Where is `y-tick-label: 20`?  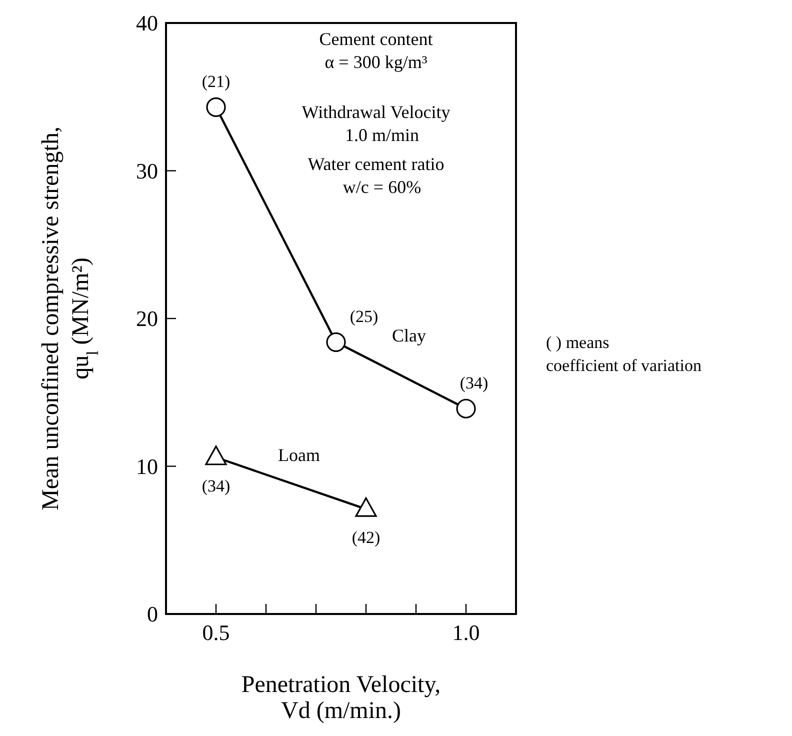
y-tick-label: 20 is located at coordinates (147, 319).